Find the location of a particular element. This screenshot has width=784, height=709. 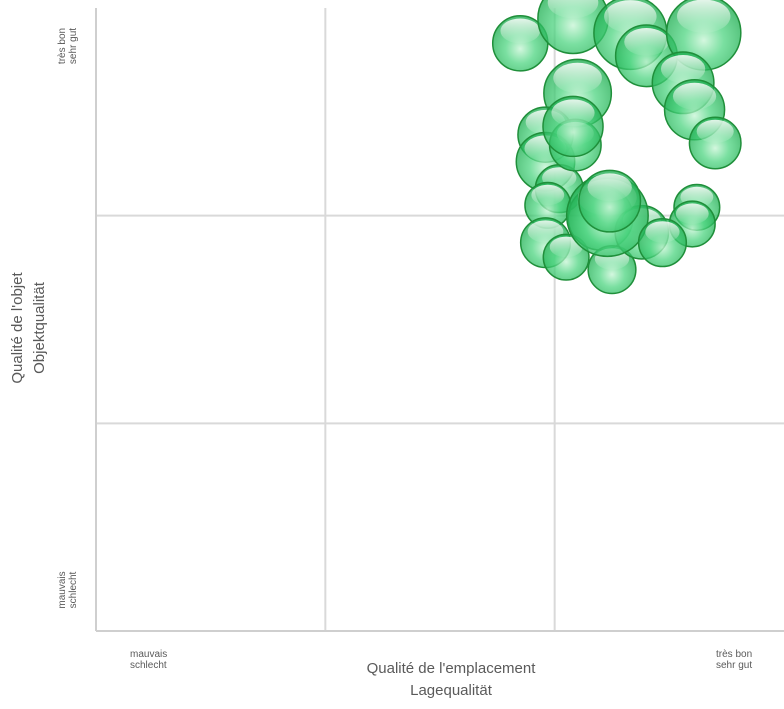

x-tick-low: mauvais schlecht is located at coordinates (148, 660).